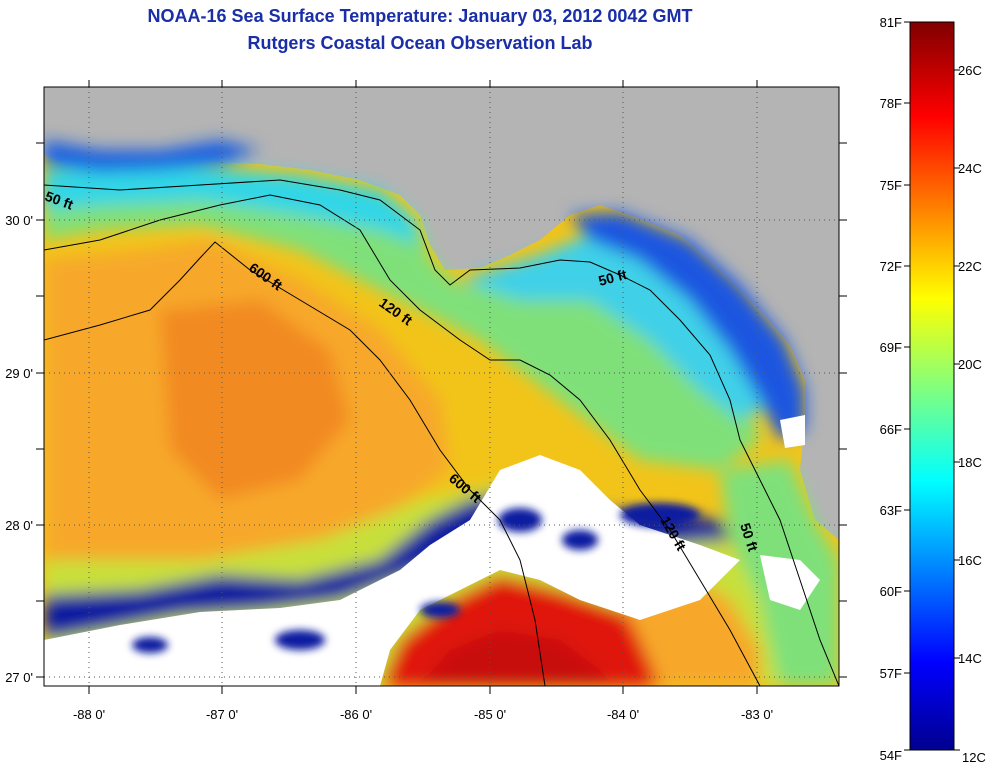  I want to click on lat-tick-label: 29 0', so click(19, 373).